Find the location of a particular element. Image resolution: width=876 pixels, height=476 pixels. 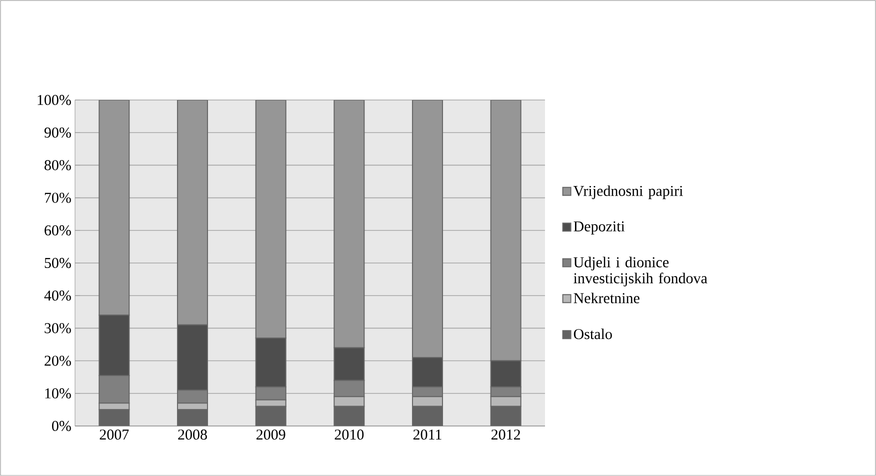

x-tick-label: 2009 is located at coordinates (271, 435).